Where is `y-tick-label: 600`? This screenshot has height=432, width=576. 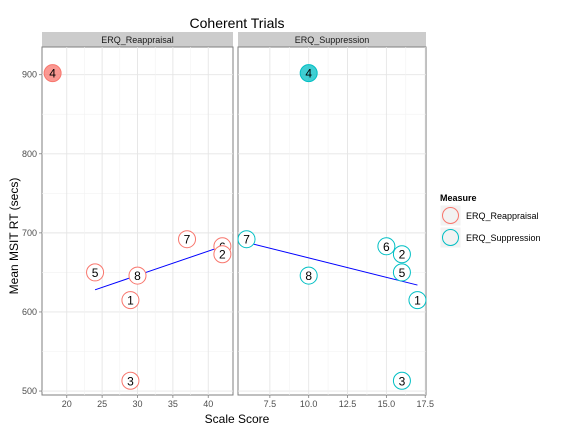
y-tick-label: 600 is located at coordinates (29, 312).